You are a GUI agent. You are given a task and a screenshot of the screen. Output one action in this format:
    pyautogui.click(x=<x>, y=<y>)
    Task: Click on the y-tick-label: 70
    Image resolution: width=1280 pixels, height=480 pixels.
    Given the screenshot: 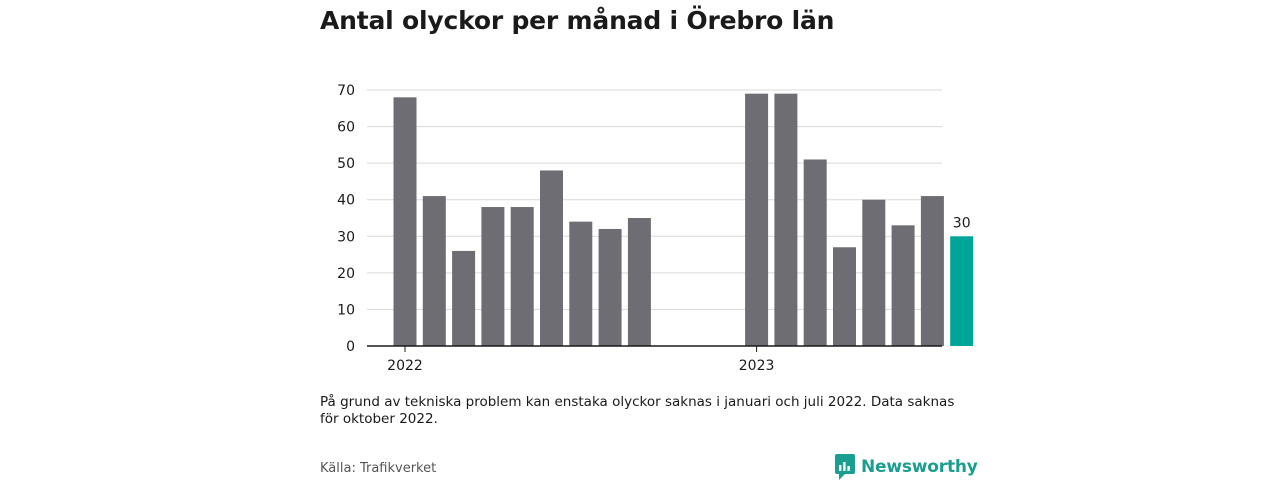 What is the action you would take?
    pyautogui.click(x=346, y=91)
    